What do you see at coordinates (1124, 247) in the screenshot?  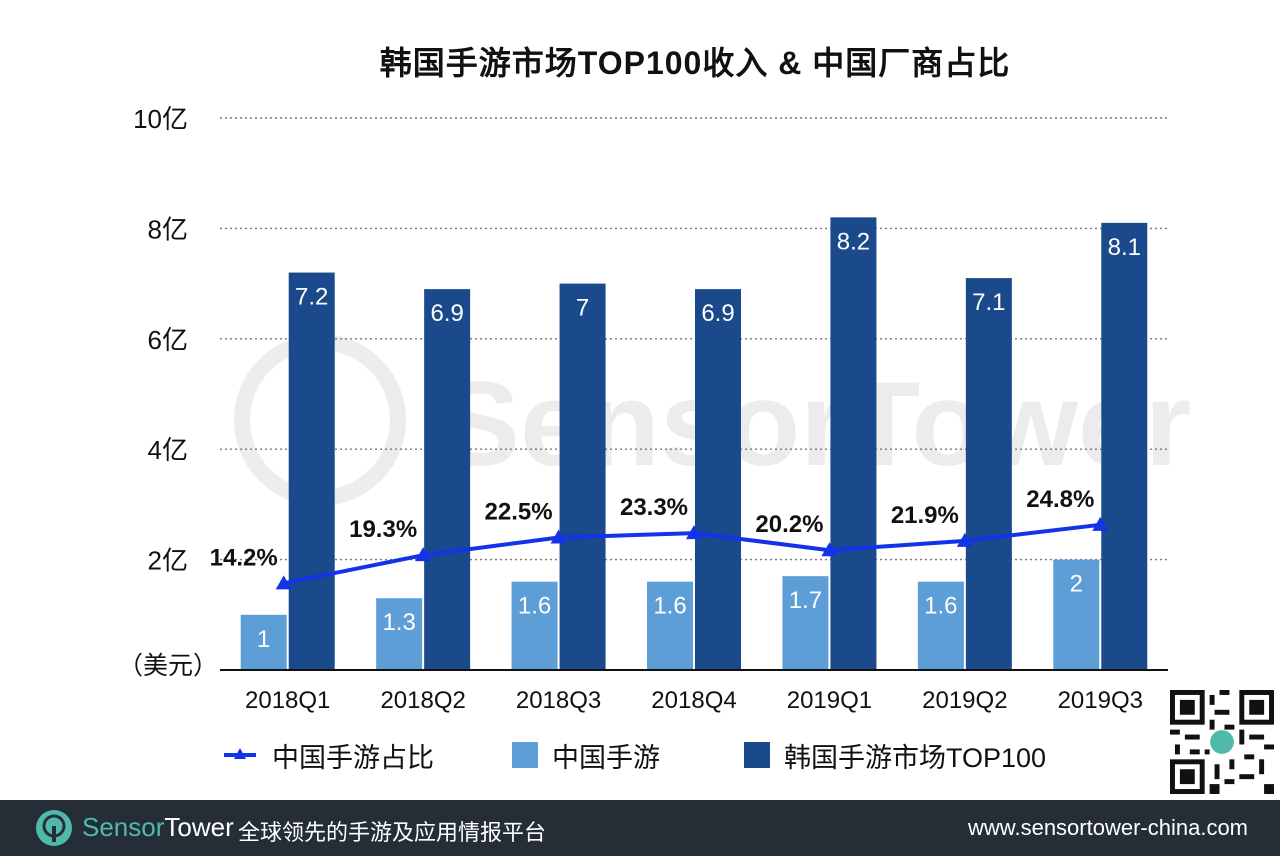 I see `bar-label-korea: 8.1` at bounding box center [1124, 247].